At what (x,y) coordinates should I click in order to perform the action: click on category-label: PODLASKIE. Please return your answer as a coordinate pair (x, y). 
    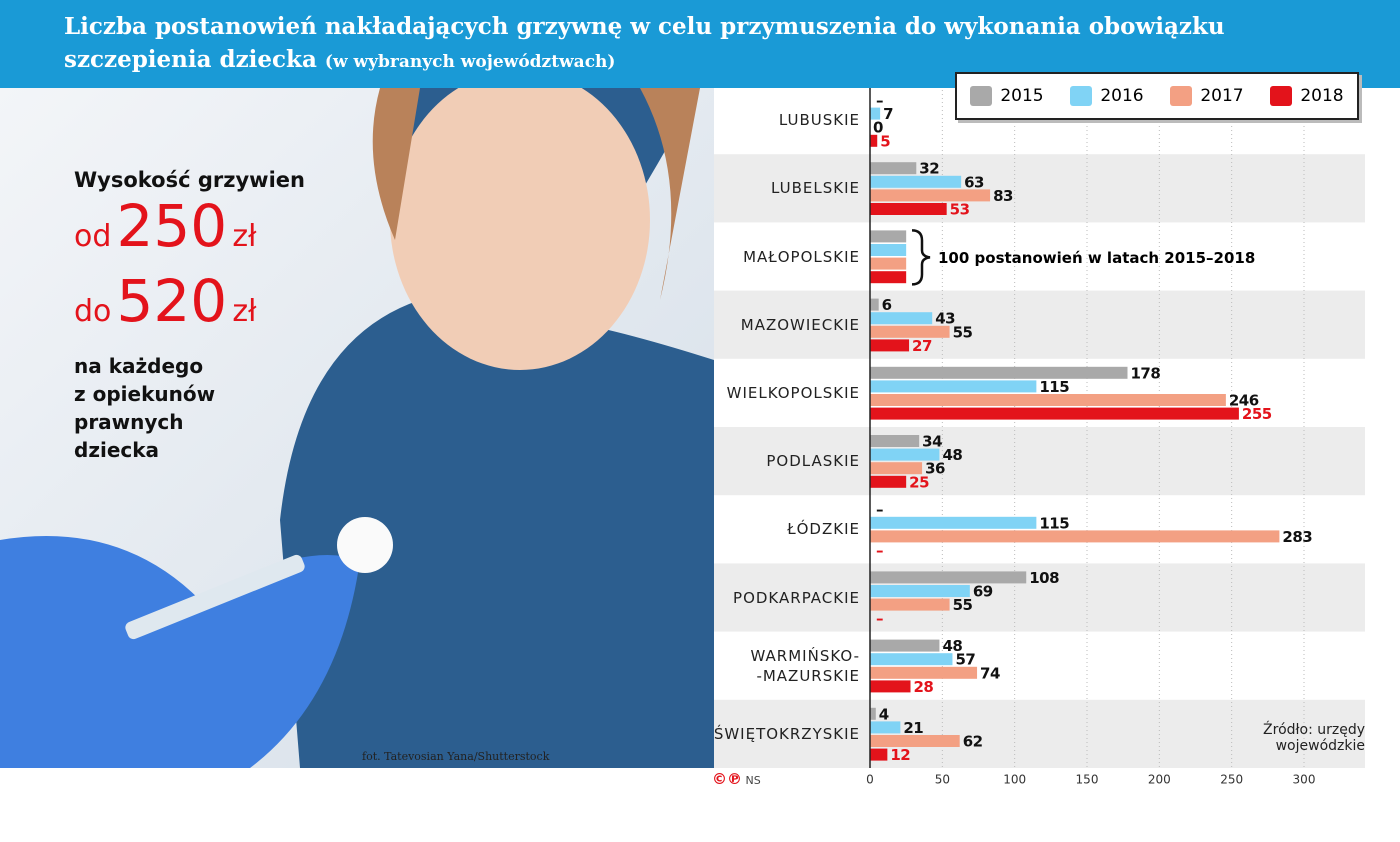
    Looking at the image, I should click on (813, 461).